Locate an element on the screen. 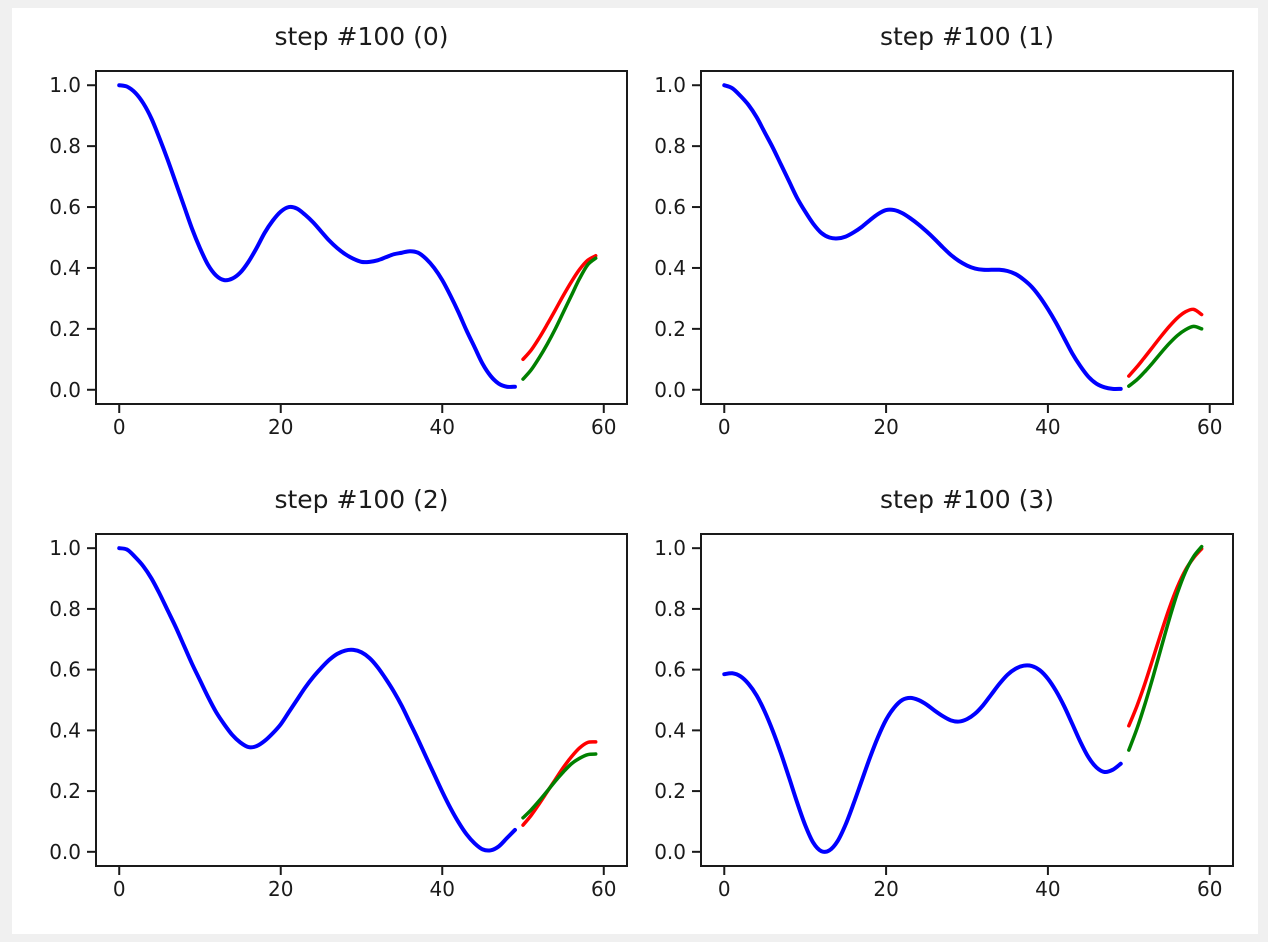 The height and width of the screenshot is (942, 1268). subplot-0-title: step #100 (0) is located at coordinates (361, 36).